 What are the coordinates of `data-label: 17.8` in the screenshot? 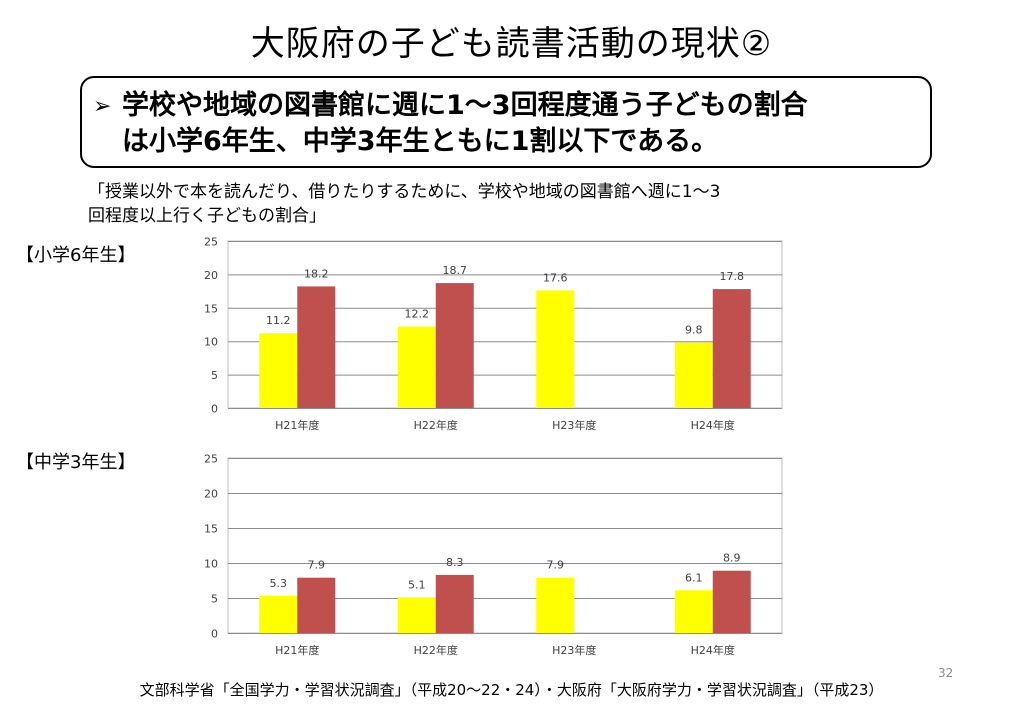 It's located at (732, 276).